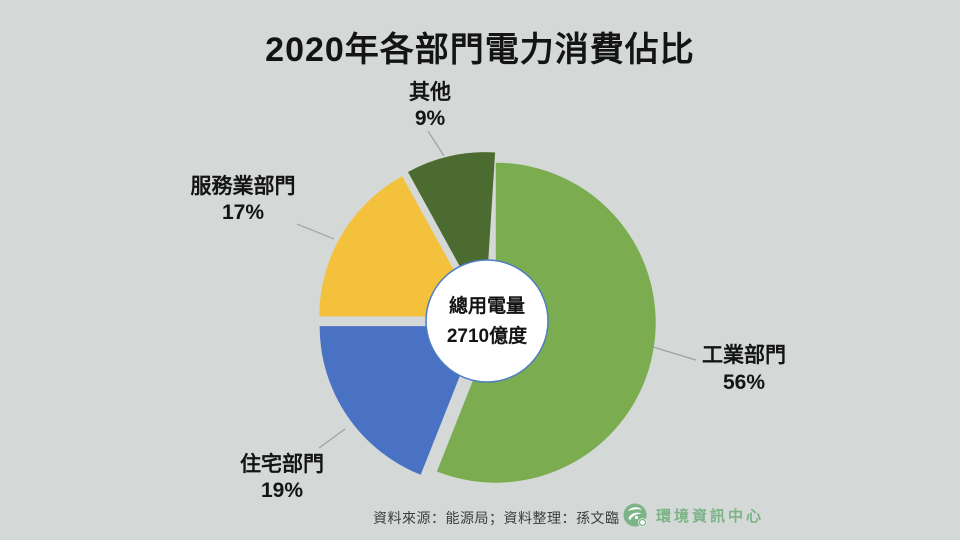 Image resolution: width=960 pixels, height=540 pixels. What do you see at coordinates (332, 438) in the screenshot?
I see `leader-line-residential` at bounding box center [332, 438].